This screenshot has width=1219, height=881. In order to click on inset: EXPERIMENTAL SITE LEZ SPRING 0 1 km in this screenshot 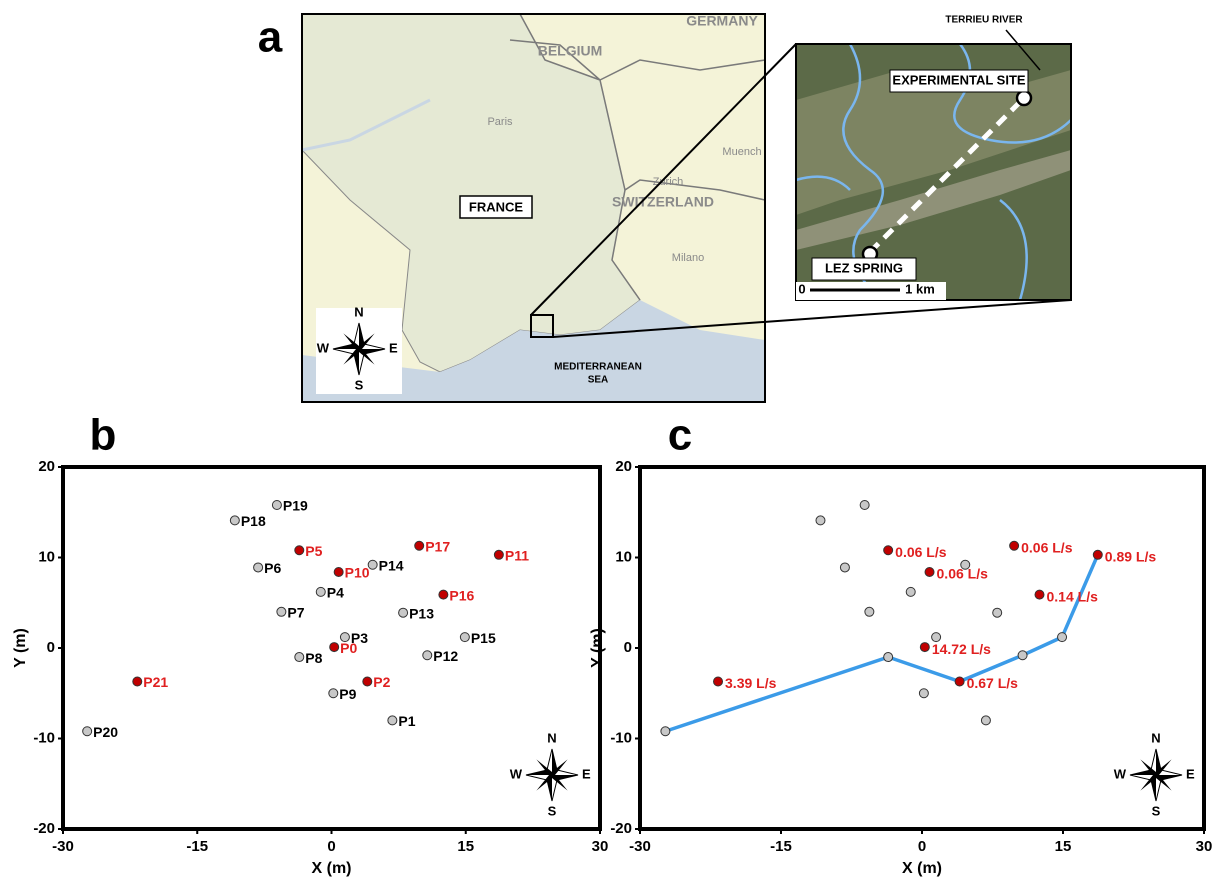, I will do `click(933, 172)`.